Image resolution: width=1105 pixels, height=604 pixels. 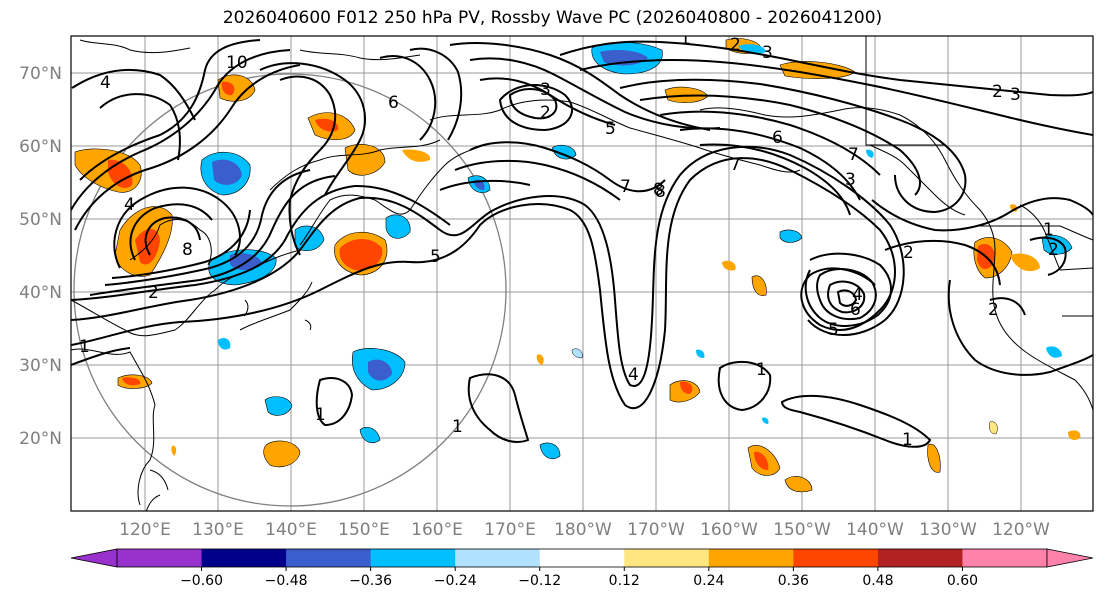 I want to click on colorbar-tick-label: 0.12, so click(x=624, y=581).